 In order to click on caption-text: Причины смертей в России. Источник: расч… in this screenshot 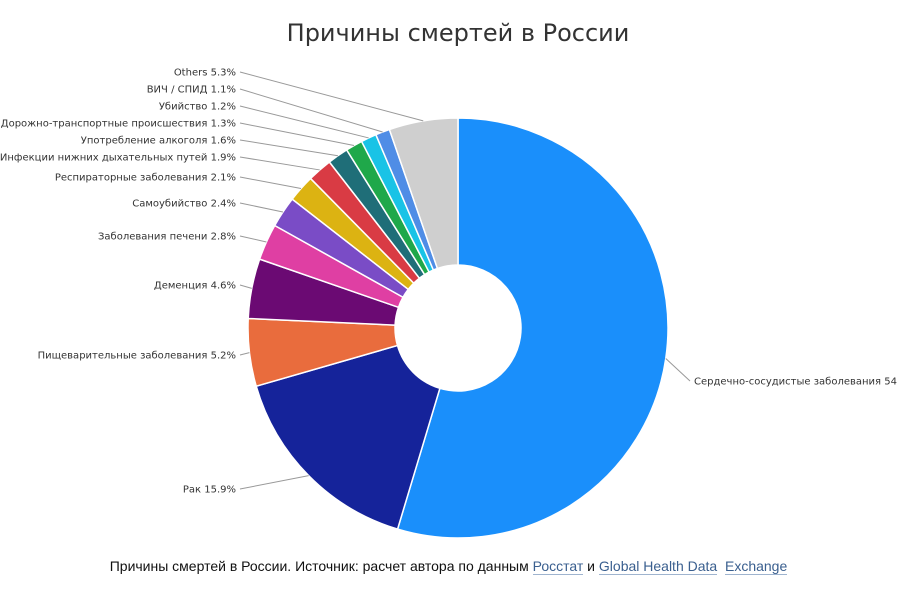, I will do `click(321, 566)`.